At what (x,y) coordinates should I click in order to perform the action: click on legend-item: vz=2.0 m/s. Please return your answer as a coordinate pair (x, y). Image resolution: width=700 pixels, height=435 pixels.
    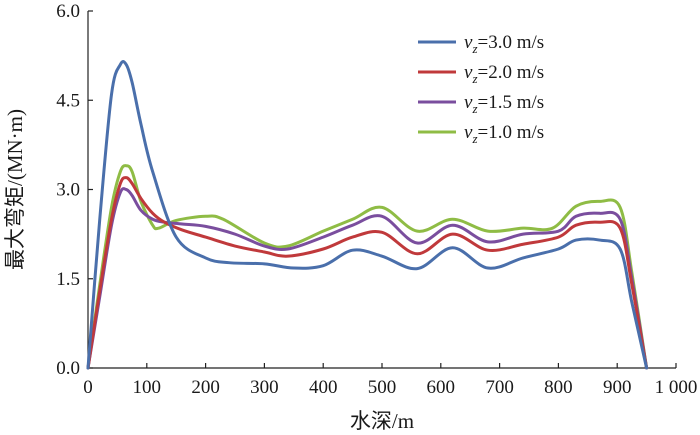
    Looking at the image, I should click on (481, 74).